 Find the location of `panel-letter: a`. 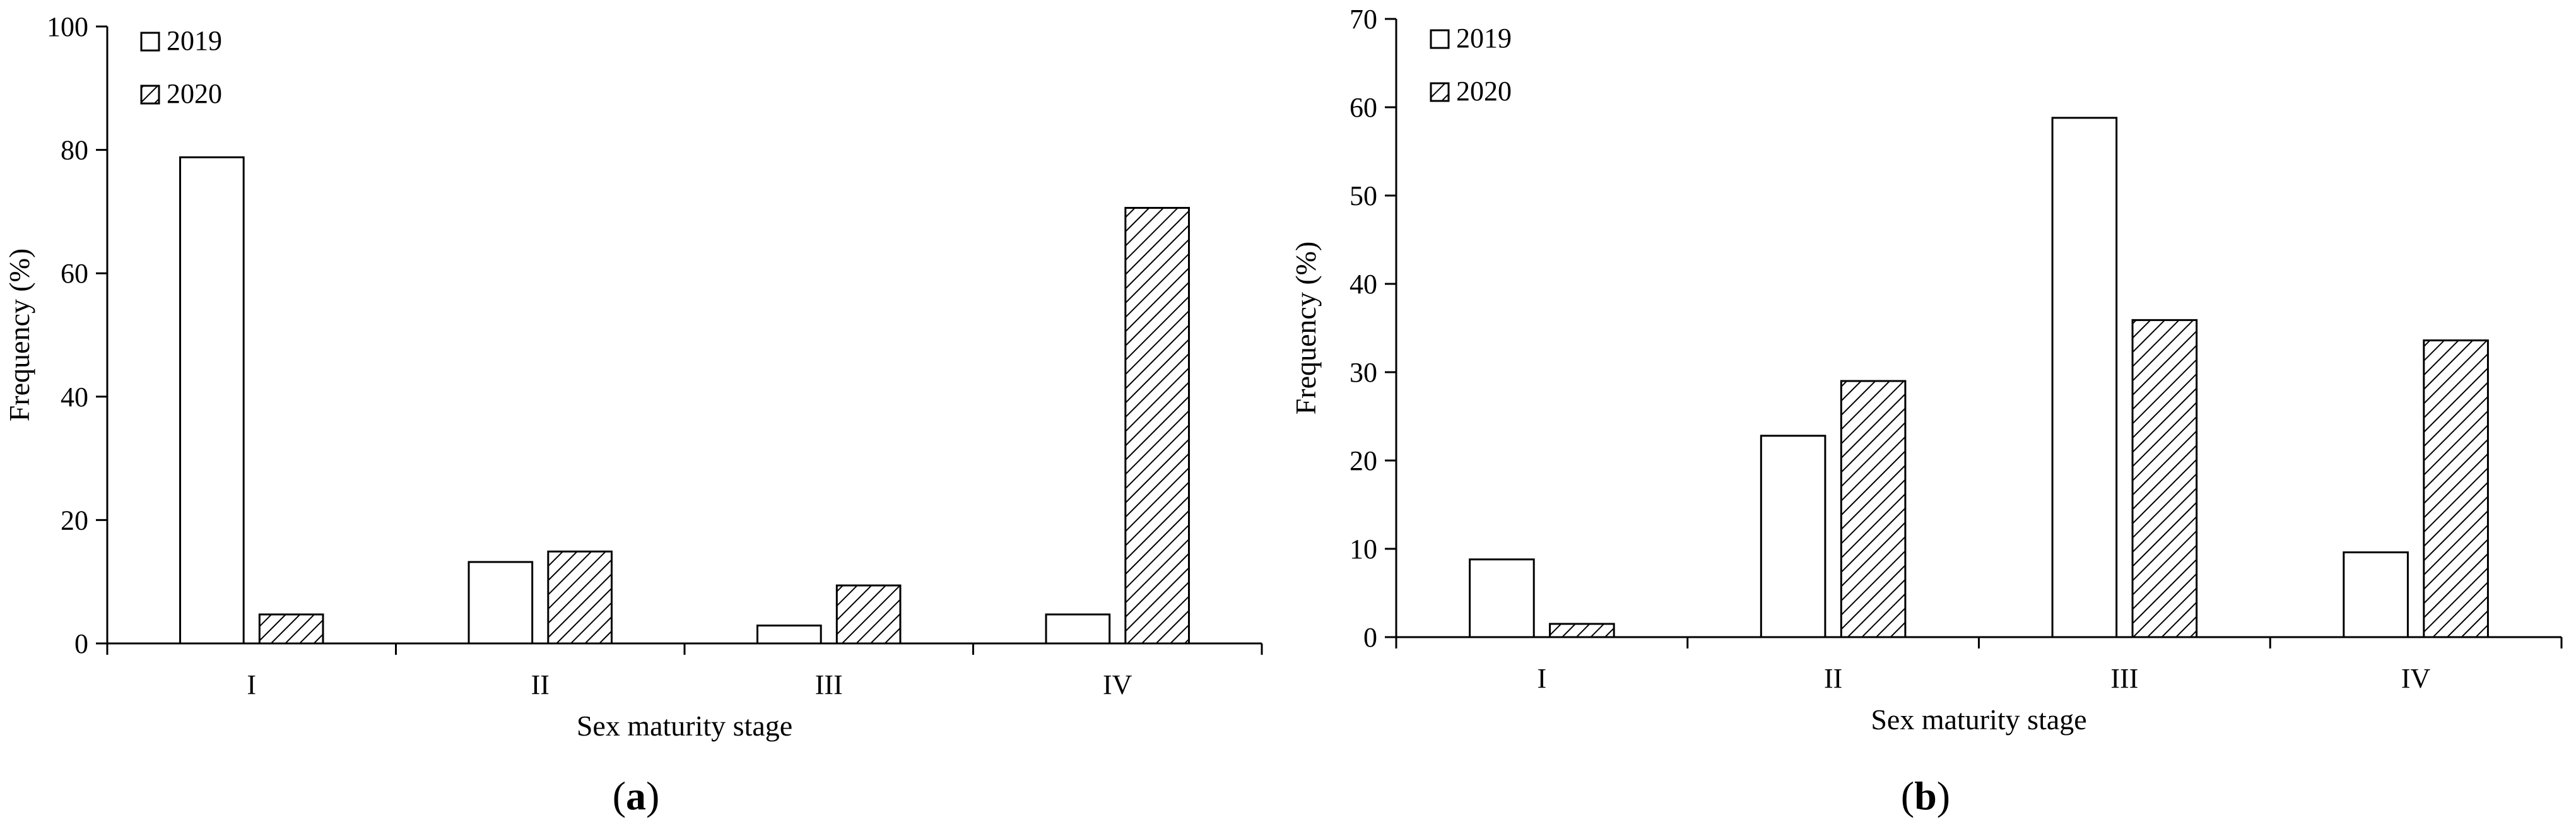

panel-letter: a is located at coordinates (636, 795).